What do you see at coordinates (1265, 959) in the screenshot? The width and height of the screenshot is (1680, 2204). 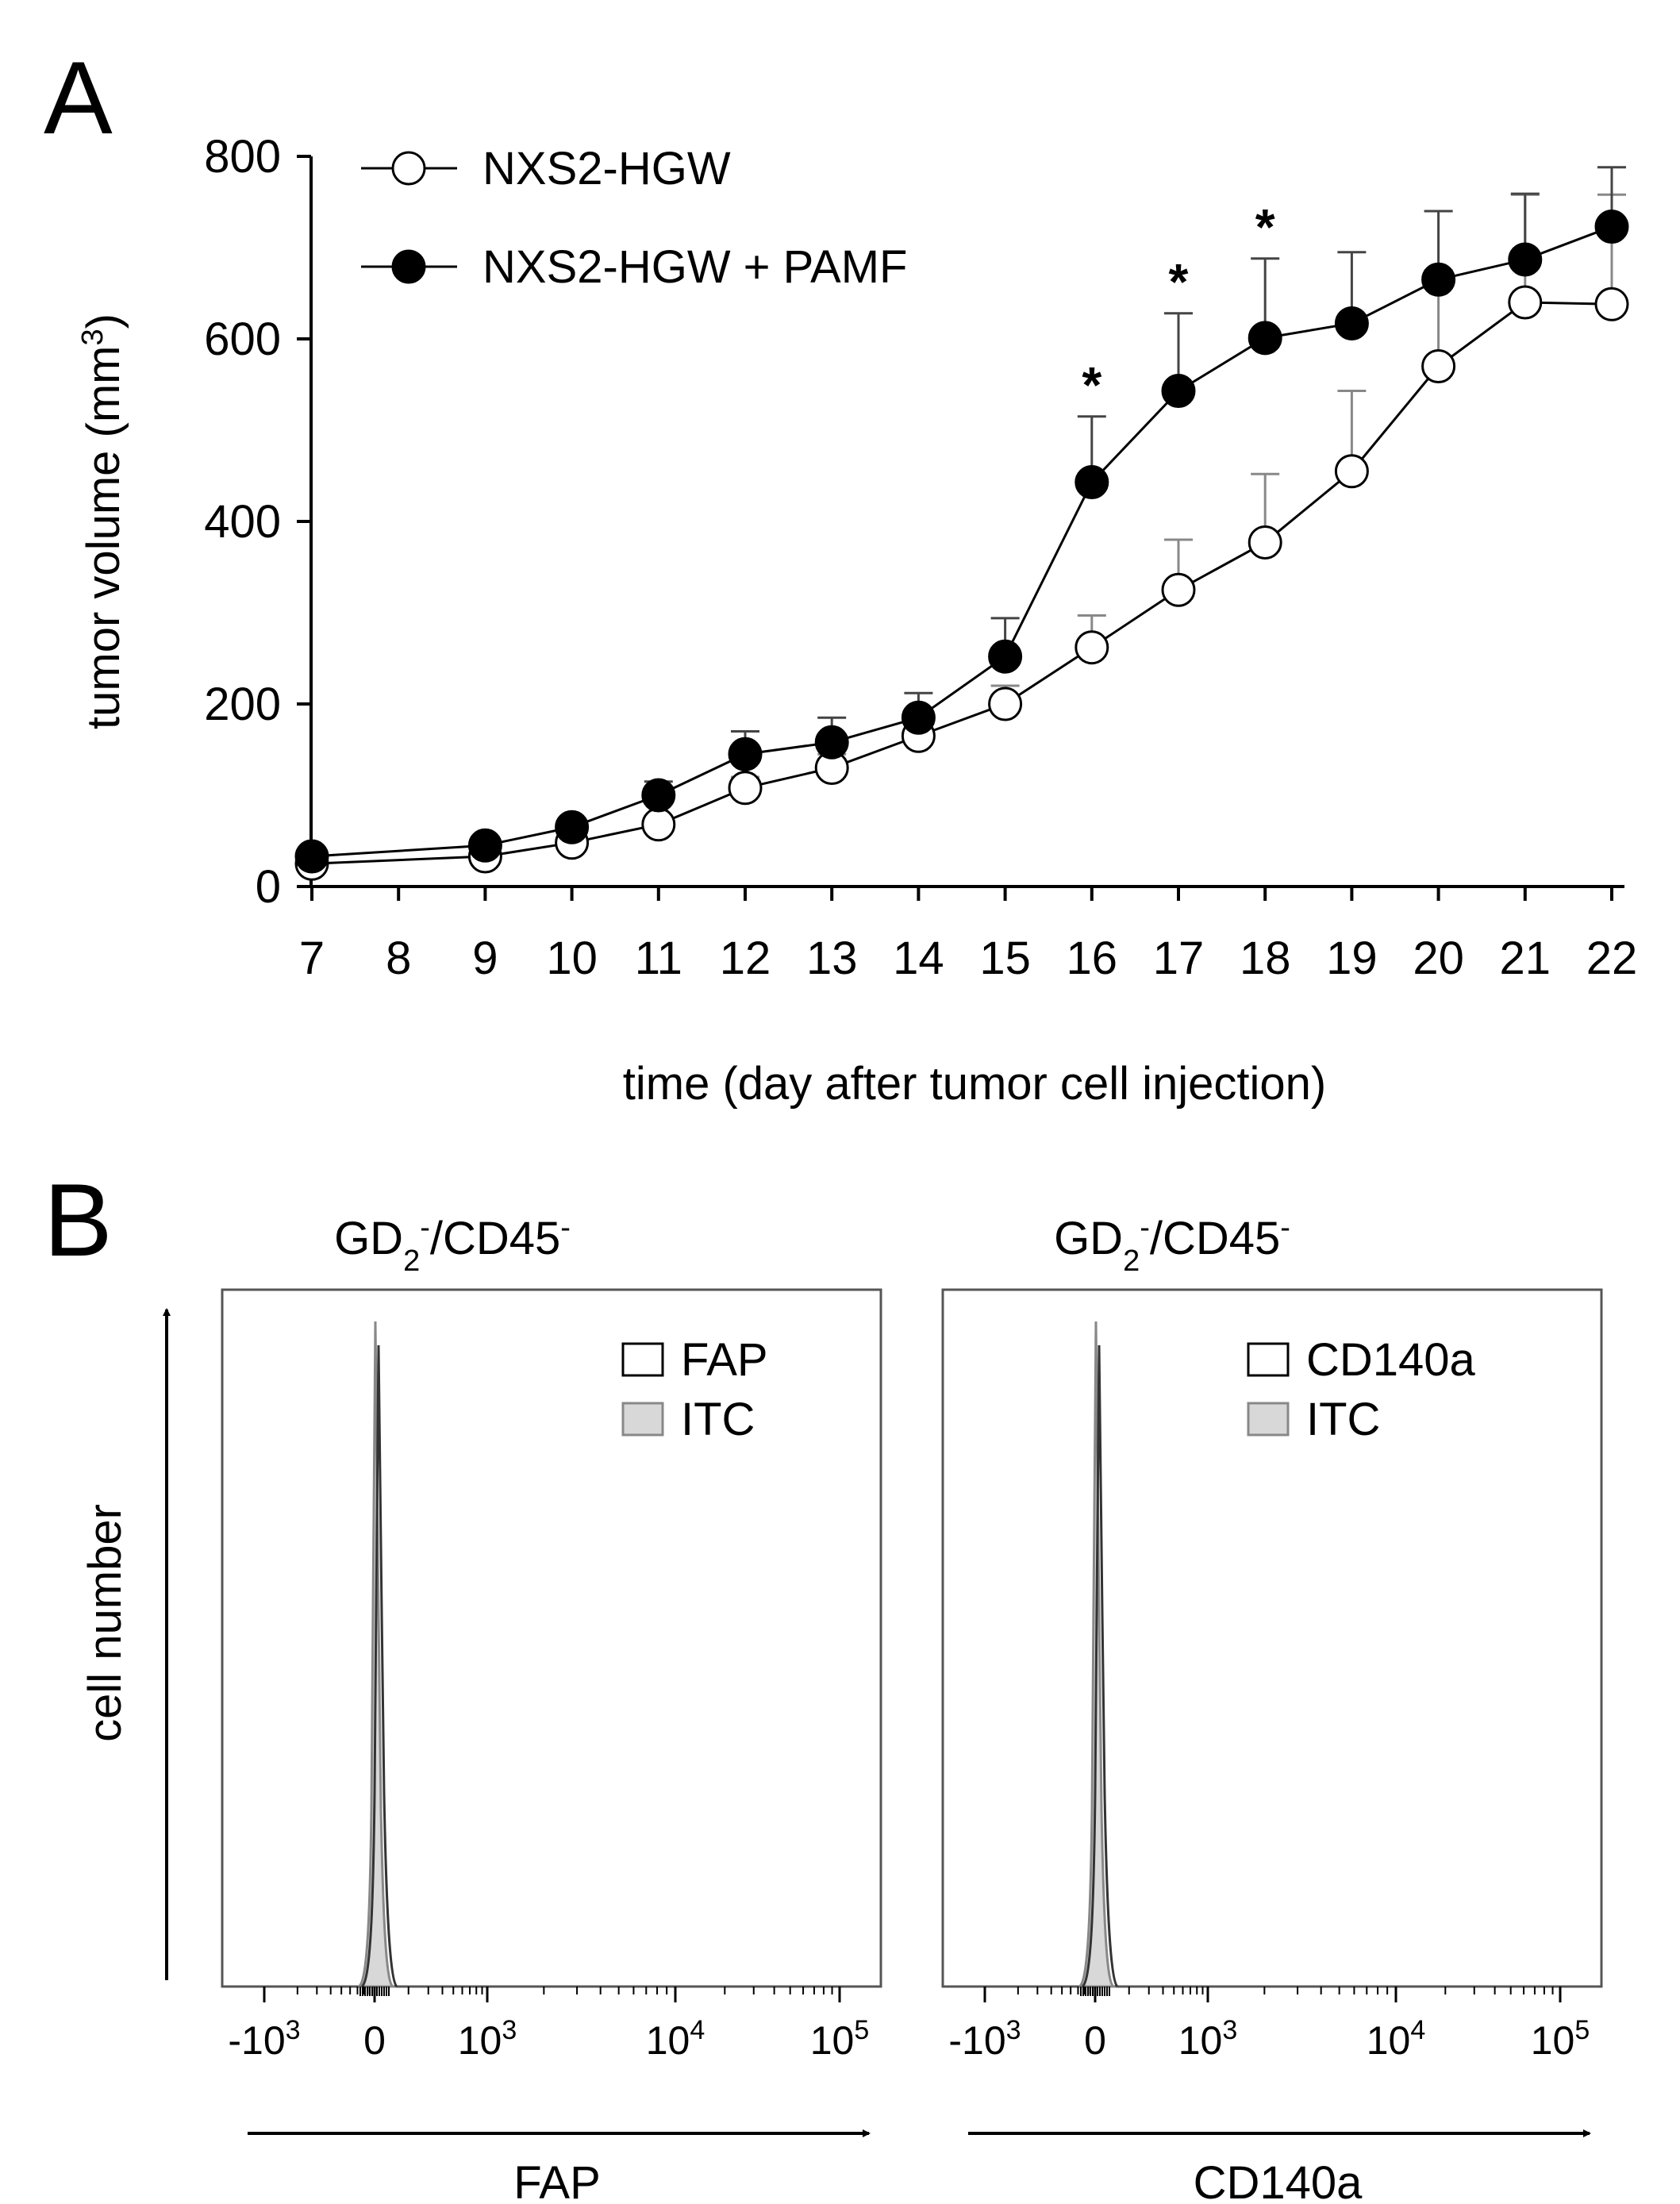 I see `x-tick-label: 18` at bounding box center [1265, 959].